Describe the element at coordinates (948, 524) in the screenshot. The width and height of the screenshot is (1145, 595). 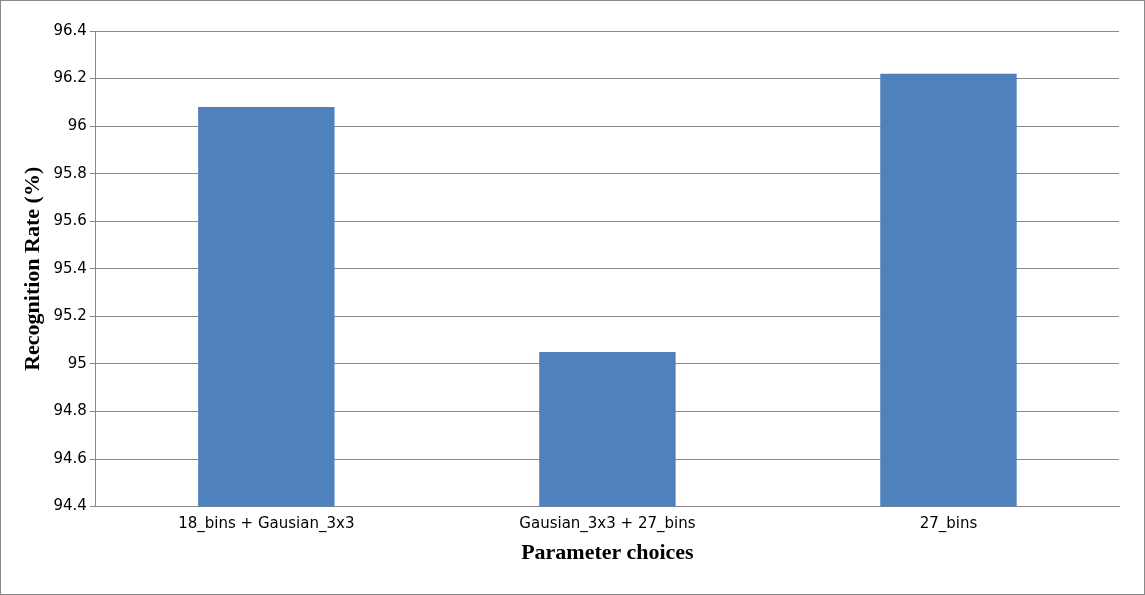
I see `x-tick-label: 27_bins` at that location.